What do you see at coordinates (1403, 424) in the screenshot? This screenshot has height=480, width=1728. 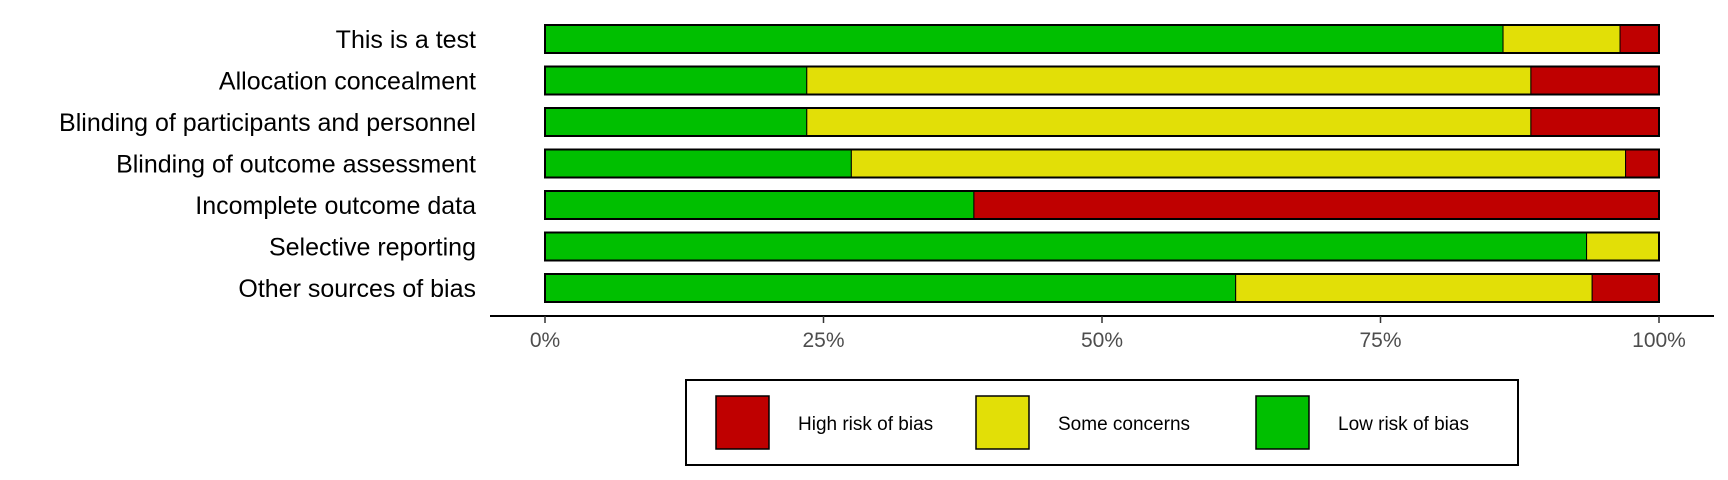 I see `legend-label-low-risk-of-bias: Low risk of bias` at bounding box center [1403, 424].